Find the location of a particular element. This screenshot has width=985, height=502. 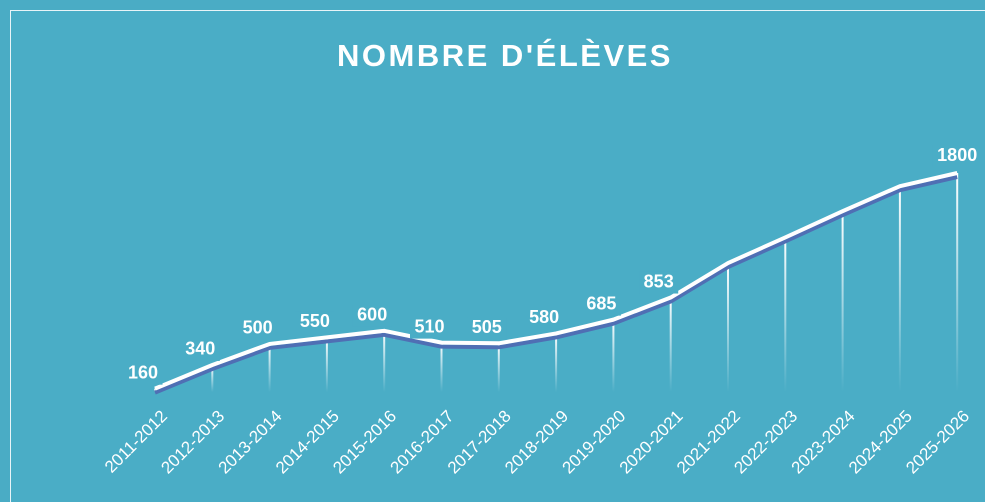

data-label: 580 is located at coordinates (544, 317).